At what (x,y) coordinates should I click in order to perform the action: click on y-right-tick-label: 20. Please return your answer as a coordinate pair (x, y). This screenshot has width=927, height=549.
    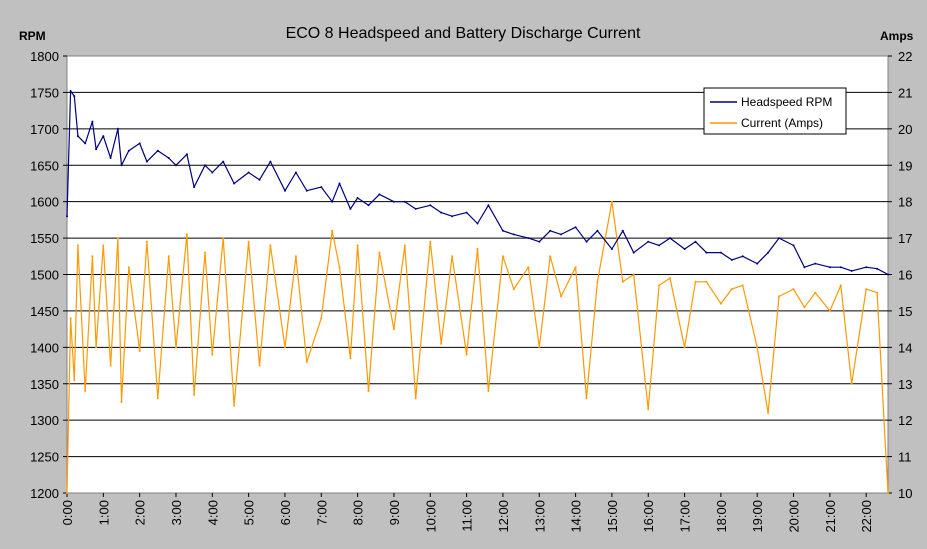
    Looking at the image, I should click on (905, 129).